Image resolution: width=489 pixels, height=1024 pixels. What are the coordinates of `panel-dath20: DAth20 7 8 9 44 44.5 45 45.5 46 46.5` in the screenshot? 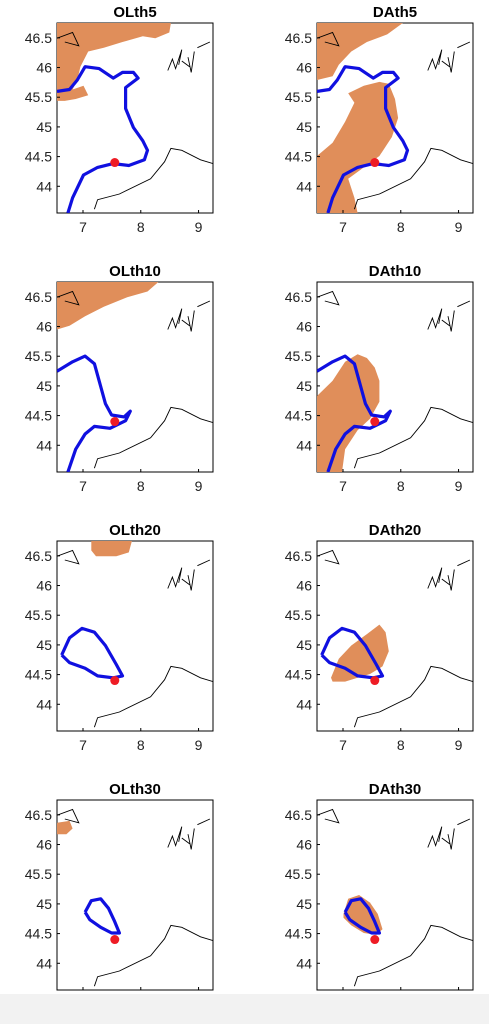 It's located at (379, 637).